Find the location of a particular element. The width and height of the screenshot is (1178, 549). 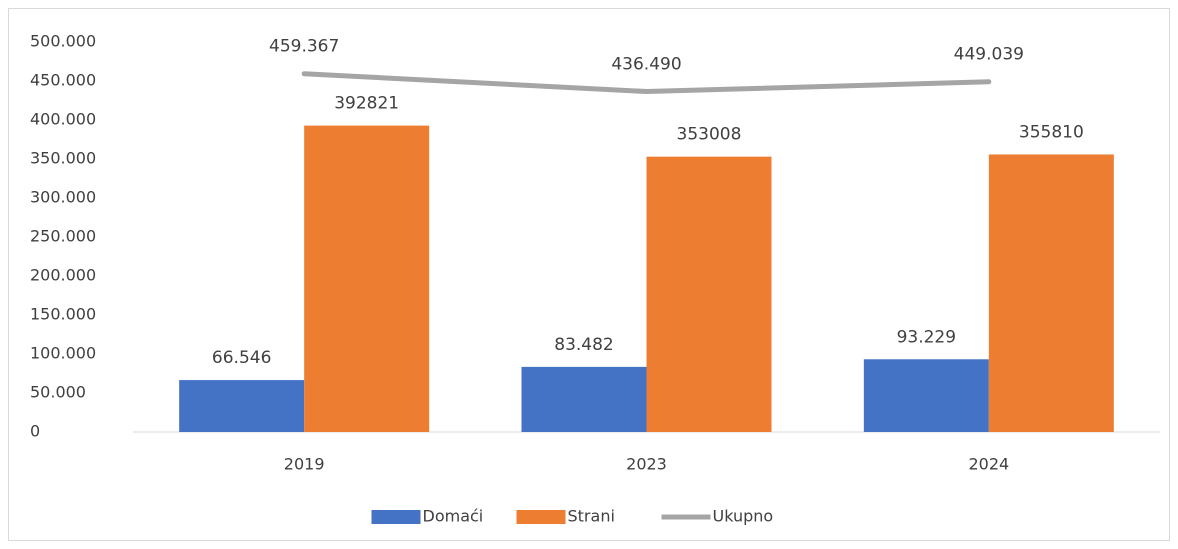

y-tick-label: 500.000 is located at coordinates (63, 41).